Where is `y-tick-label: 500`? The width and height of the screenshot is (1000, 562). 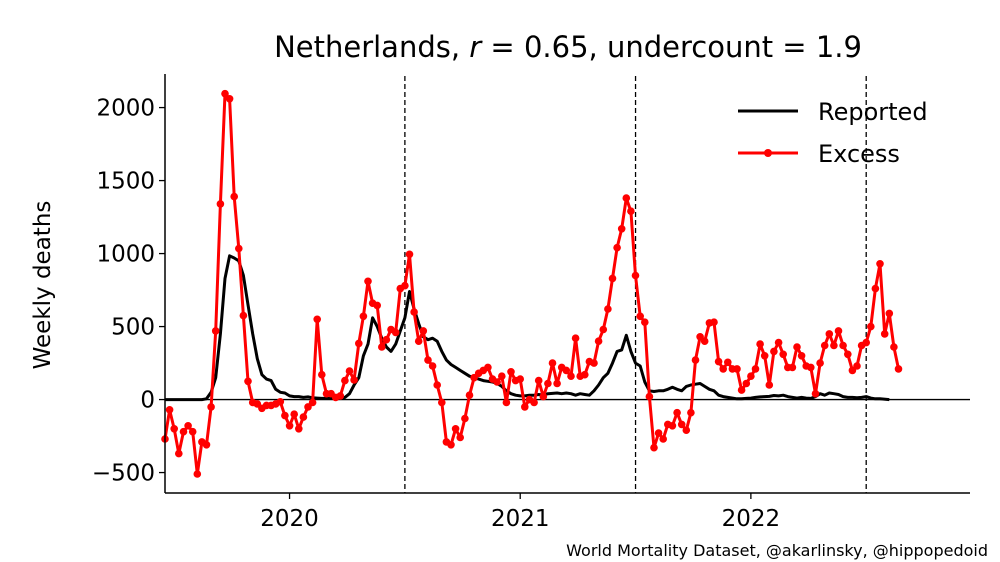
y-tick-label: 500 is located at coordinates (133, 328).